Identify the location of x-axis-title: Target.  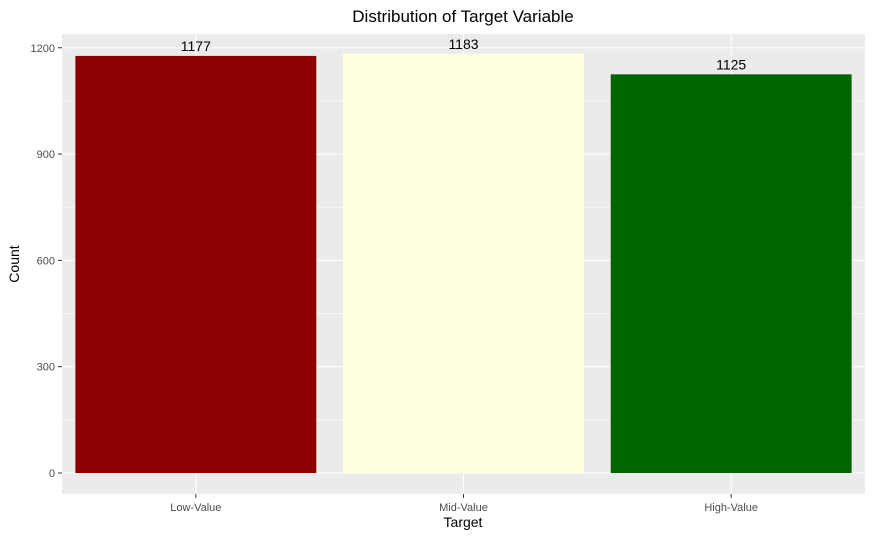
(463, 522).